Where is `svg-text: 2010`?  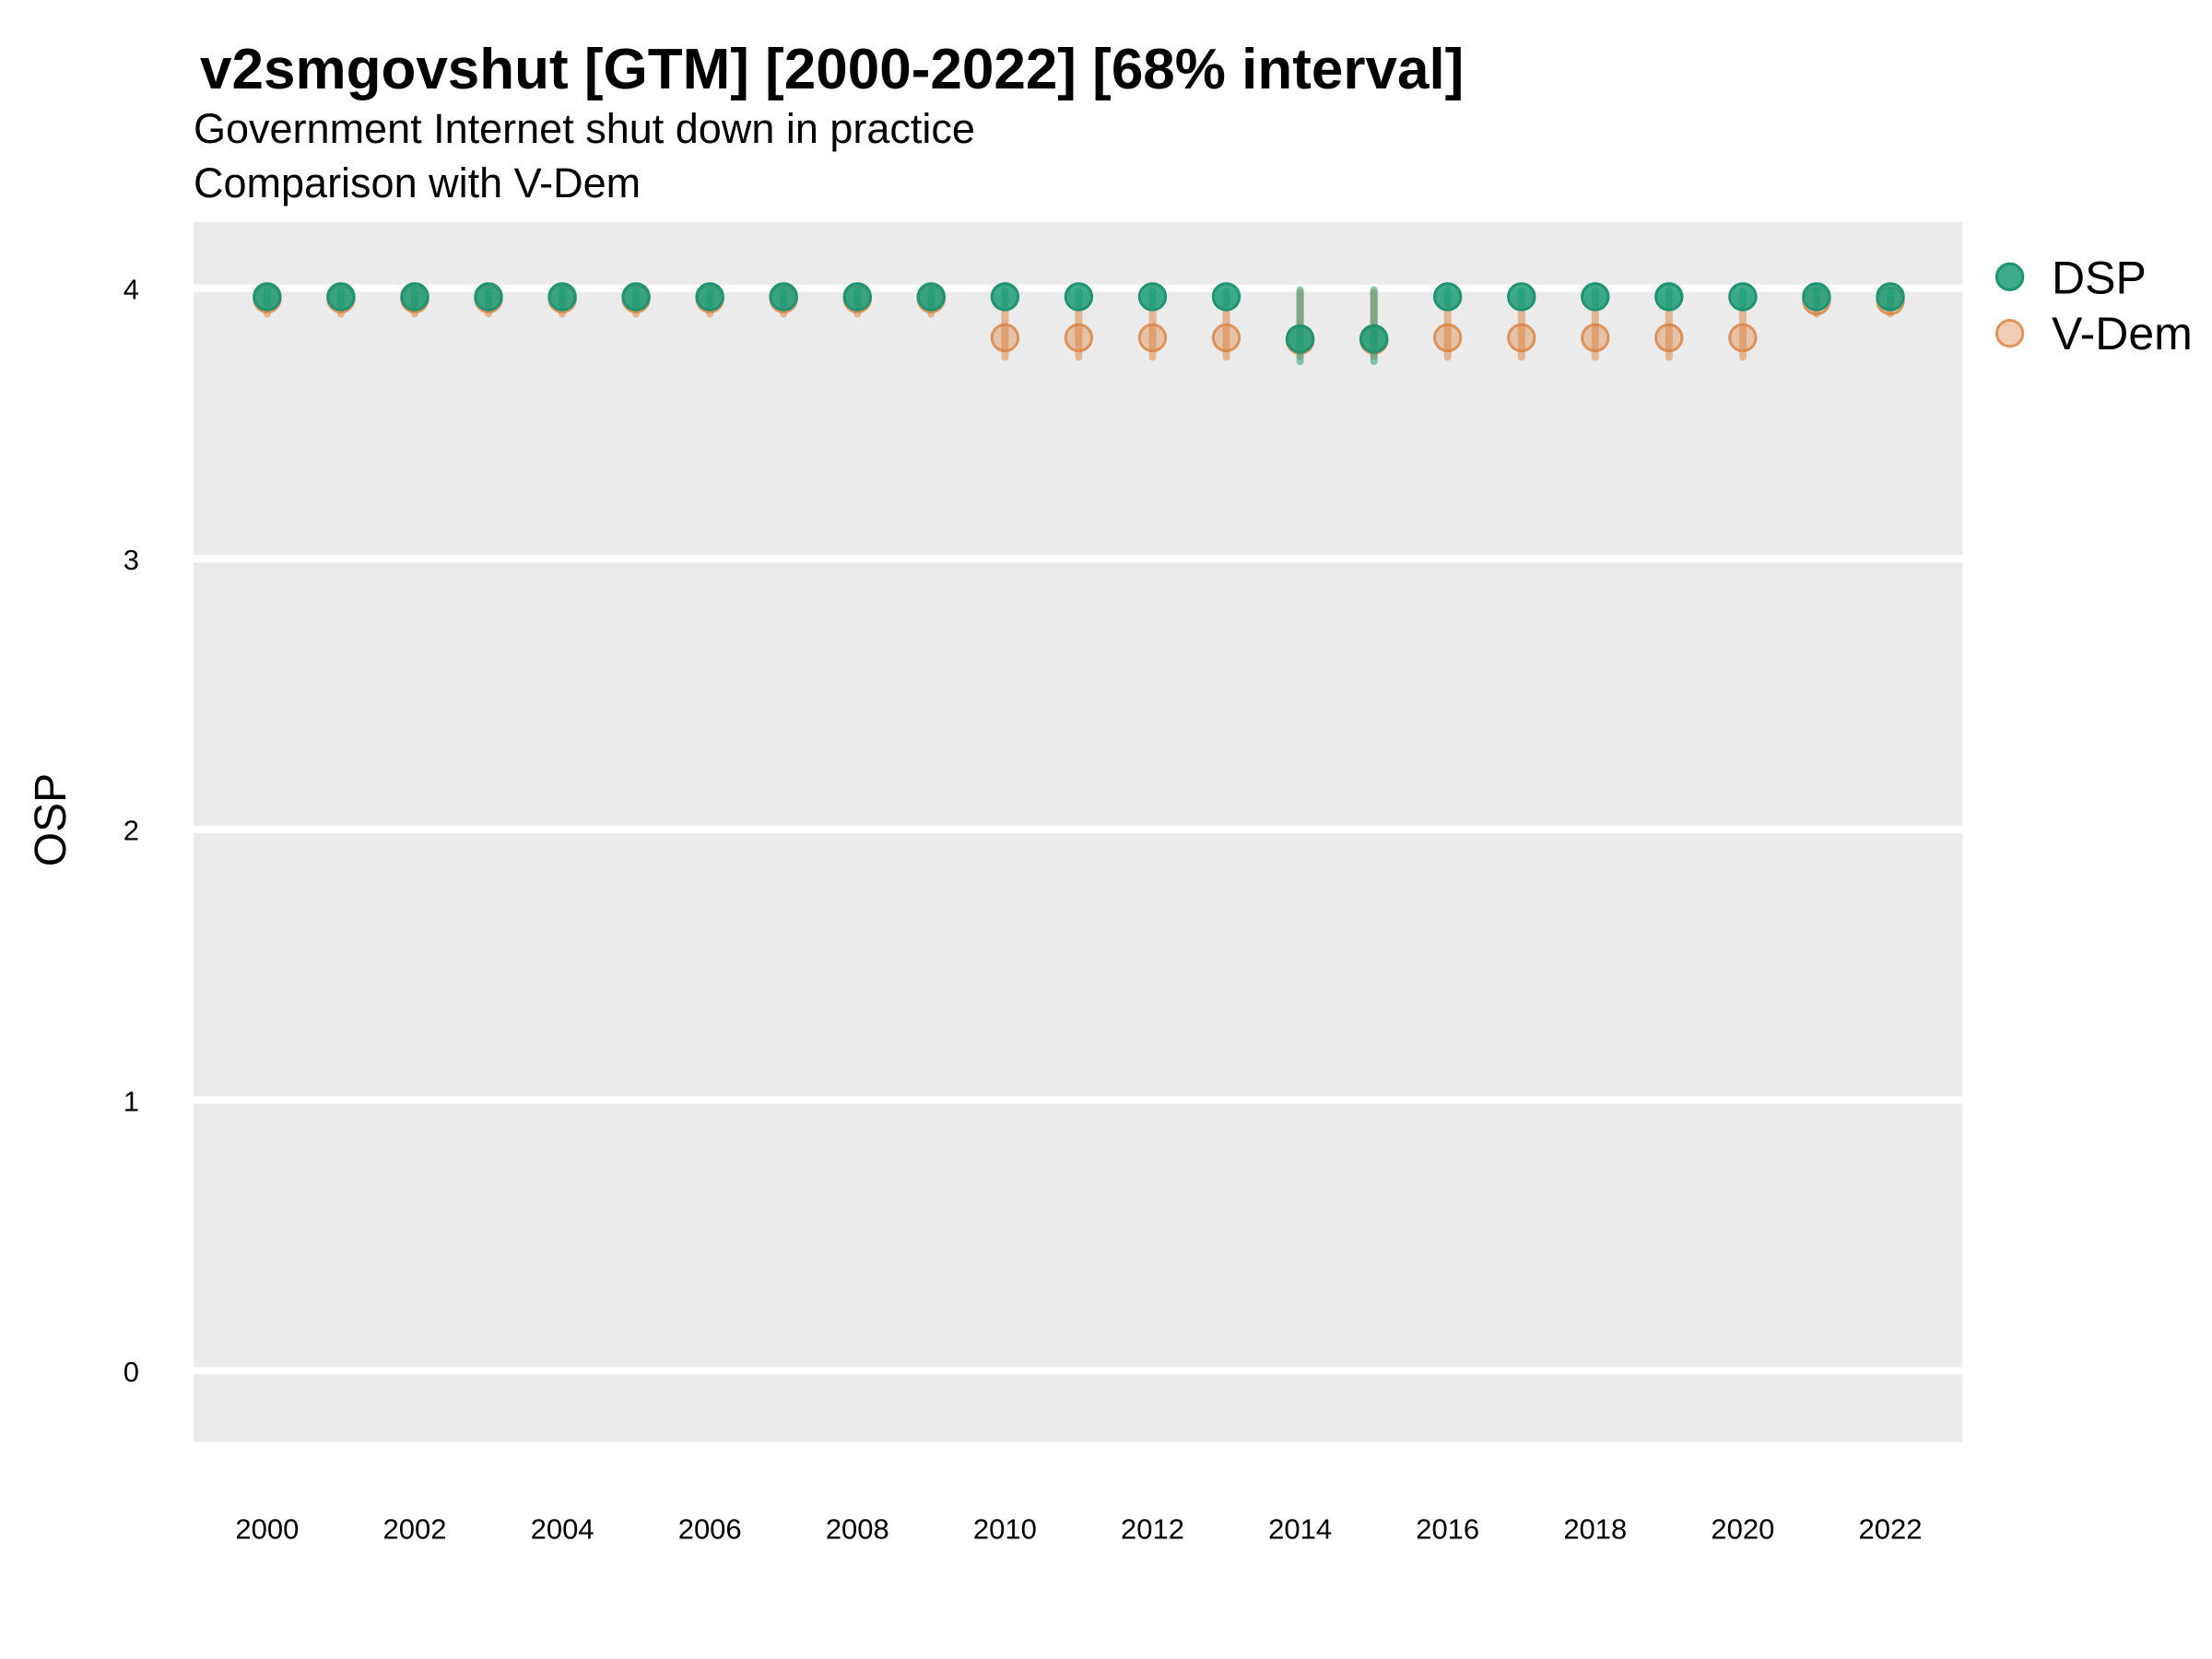 svg-text: 2010 is located at coordinates (1005, 1529).